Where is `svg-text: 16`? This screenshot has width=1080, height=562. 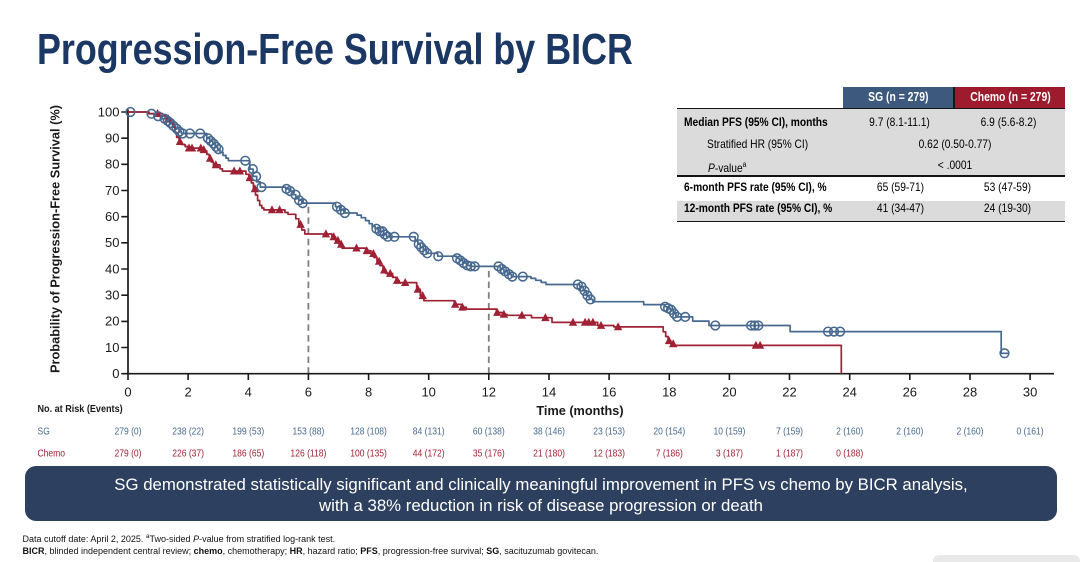 svg-text: 16 is located at coordinates (609, 392).